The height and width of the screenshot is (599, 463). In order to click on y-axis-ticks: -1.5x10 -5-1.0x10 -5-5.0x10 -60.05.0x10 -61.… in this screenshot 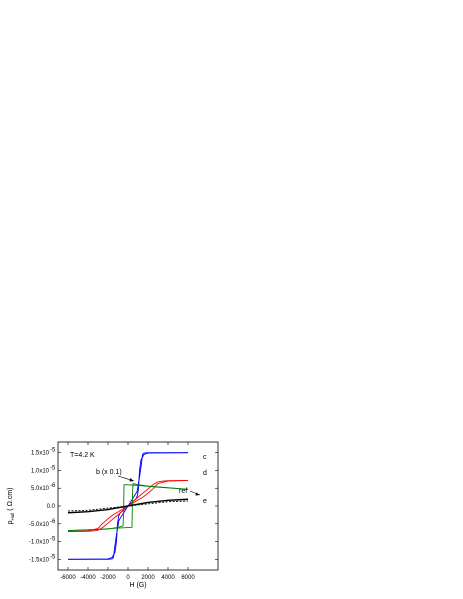, I will do `click(123, 505)`.